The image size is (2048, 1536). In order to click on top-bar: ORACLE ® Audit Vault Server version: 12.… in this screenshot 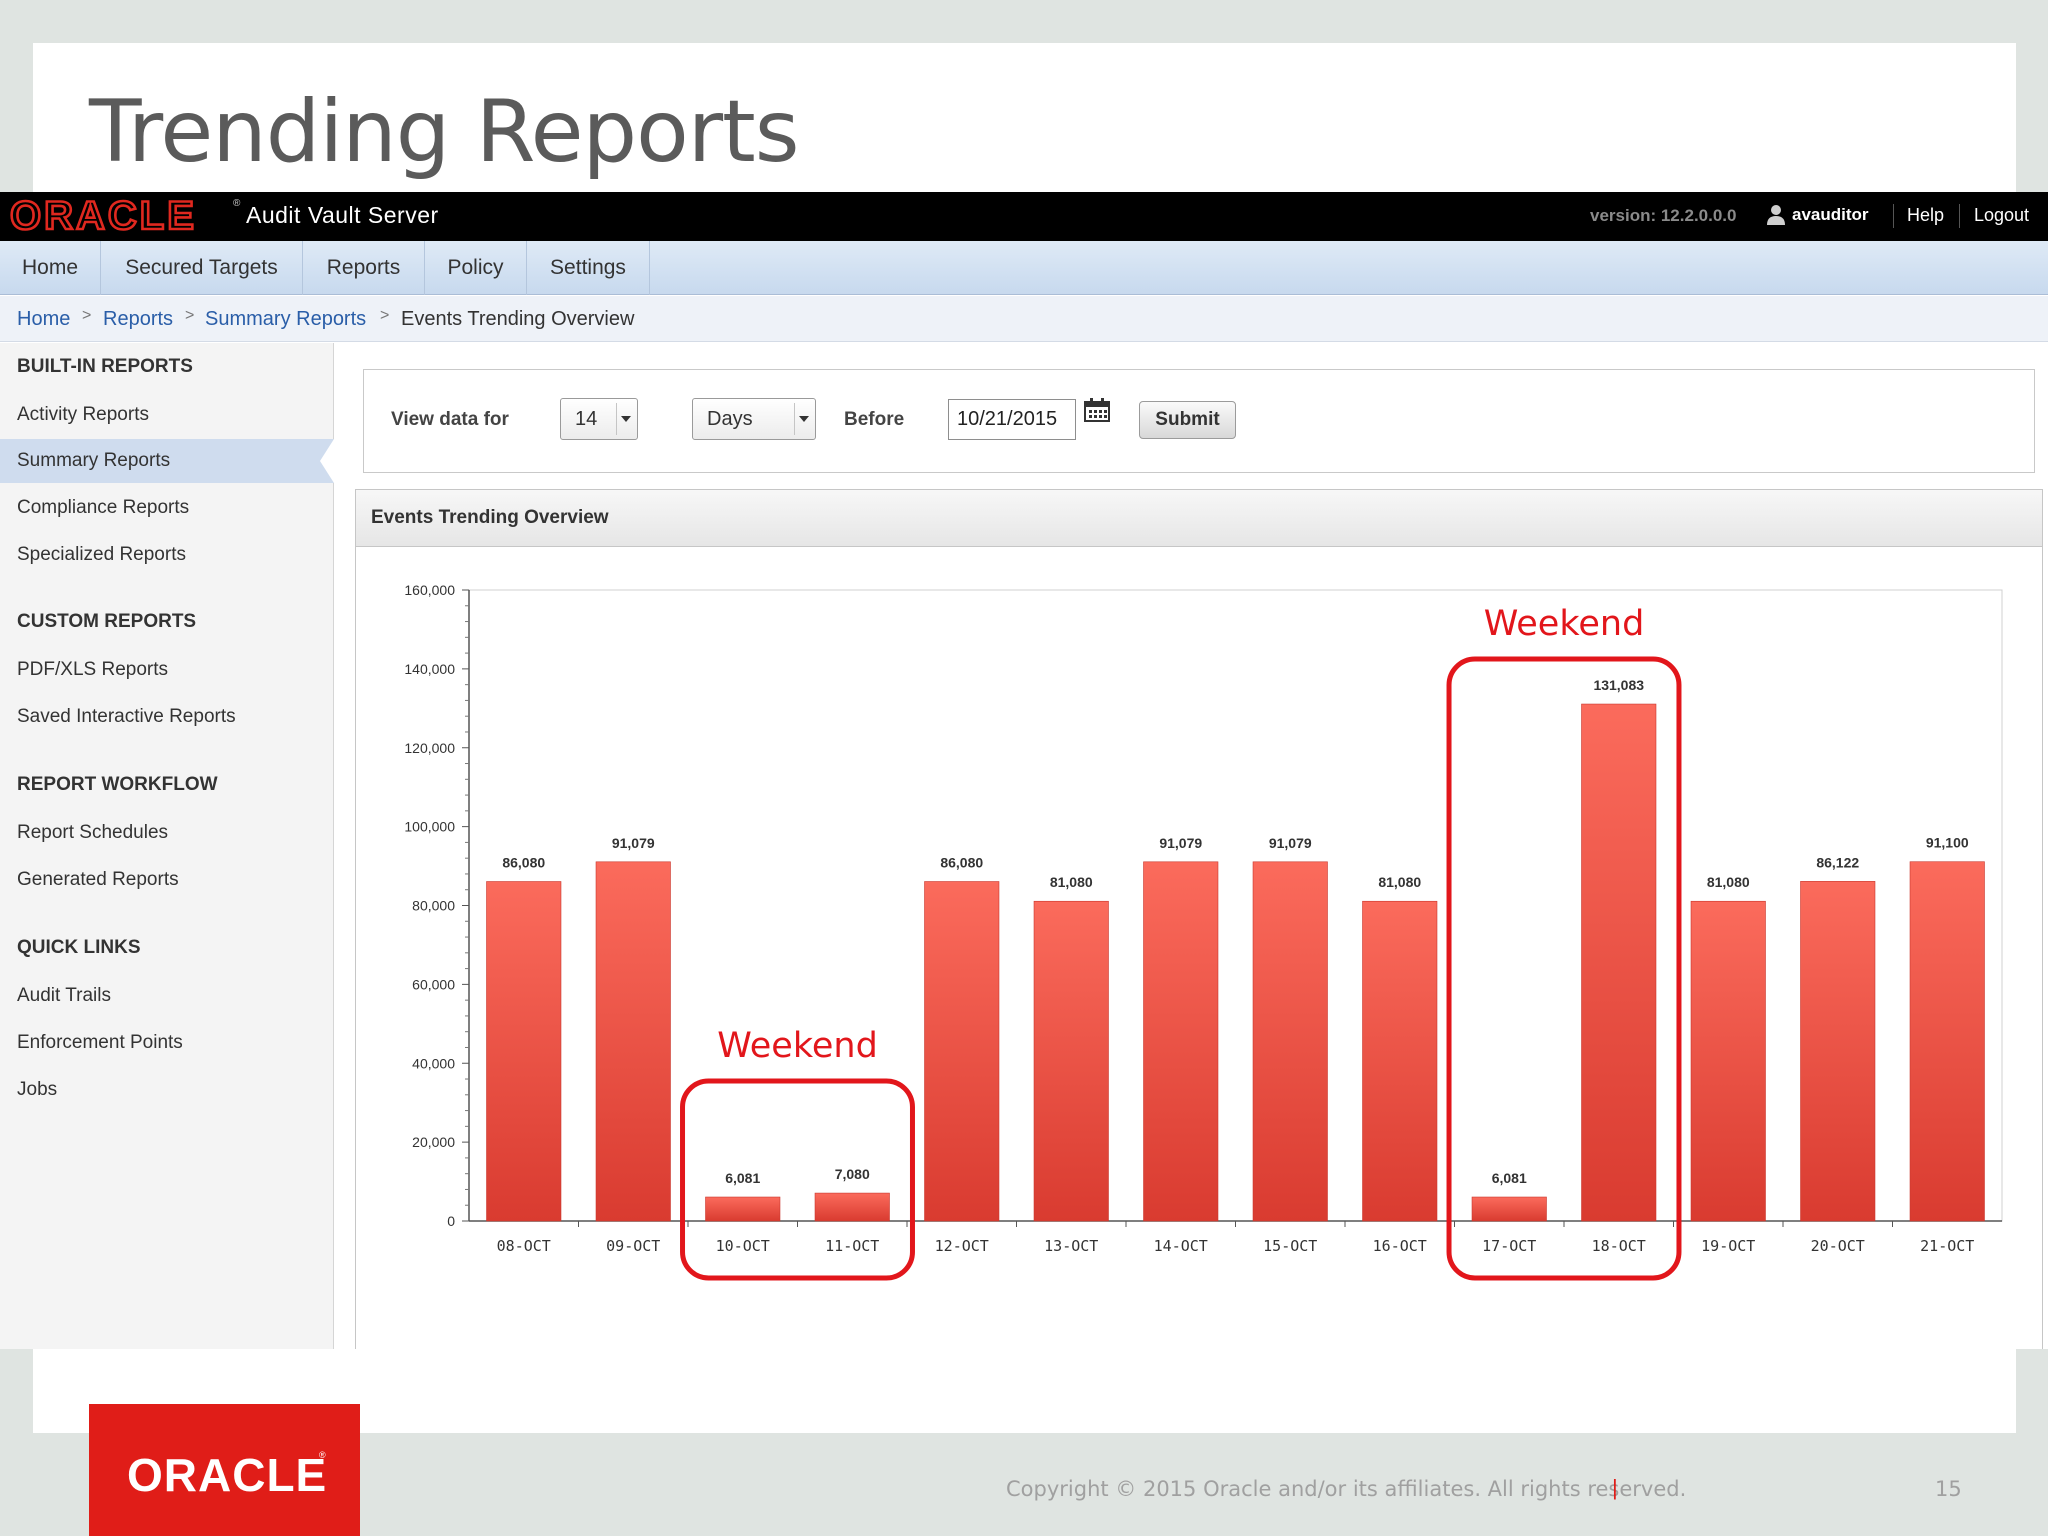, I will do `click(1024, 216)`.